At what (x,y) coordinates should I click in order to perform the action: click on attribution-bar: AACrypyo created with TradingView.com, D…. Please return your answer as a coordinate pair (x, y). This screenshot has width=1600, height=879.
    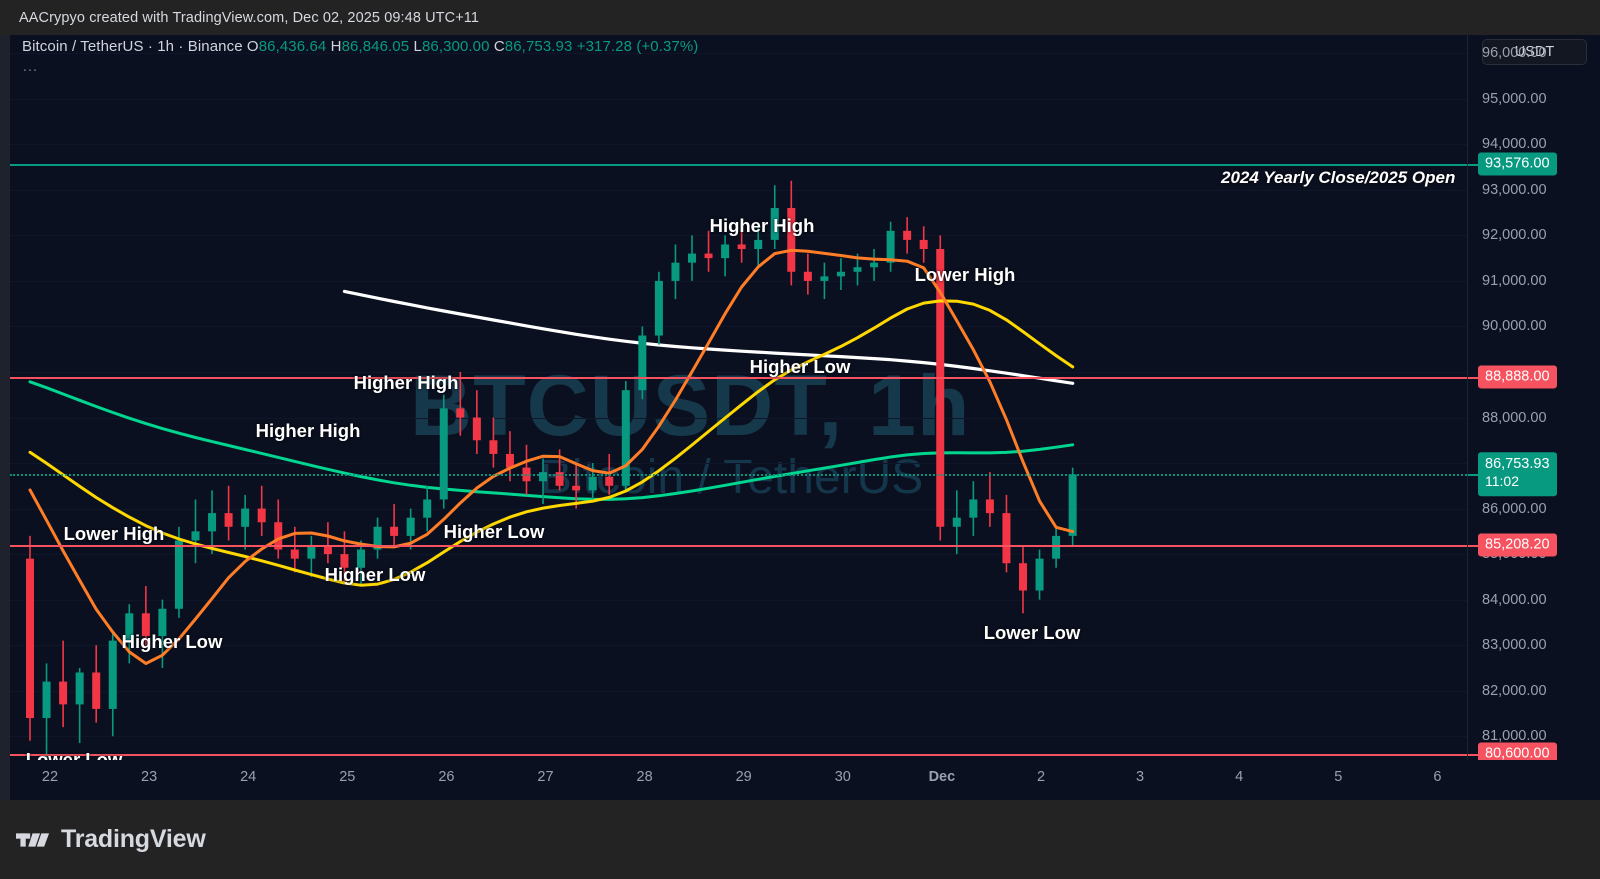
    Looking at the image, I should click on (800, 17).